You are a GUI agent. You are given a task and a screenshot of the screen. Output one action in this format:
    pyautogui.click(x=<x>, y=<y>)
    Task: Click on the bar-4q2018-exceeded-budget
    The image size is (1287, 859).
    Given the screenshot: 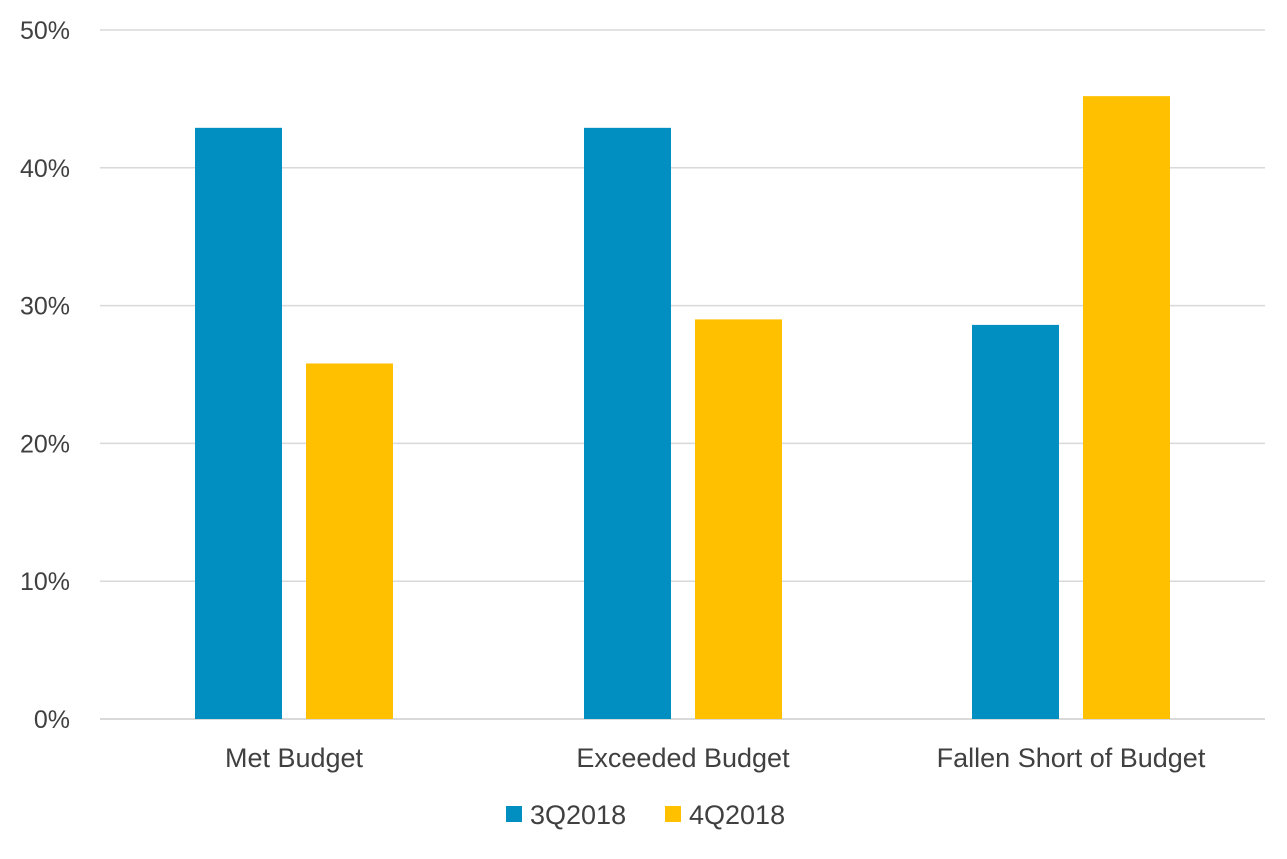 What is the action you would take?
    pyautogui.click(x=738, y=519)
    